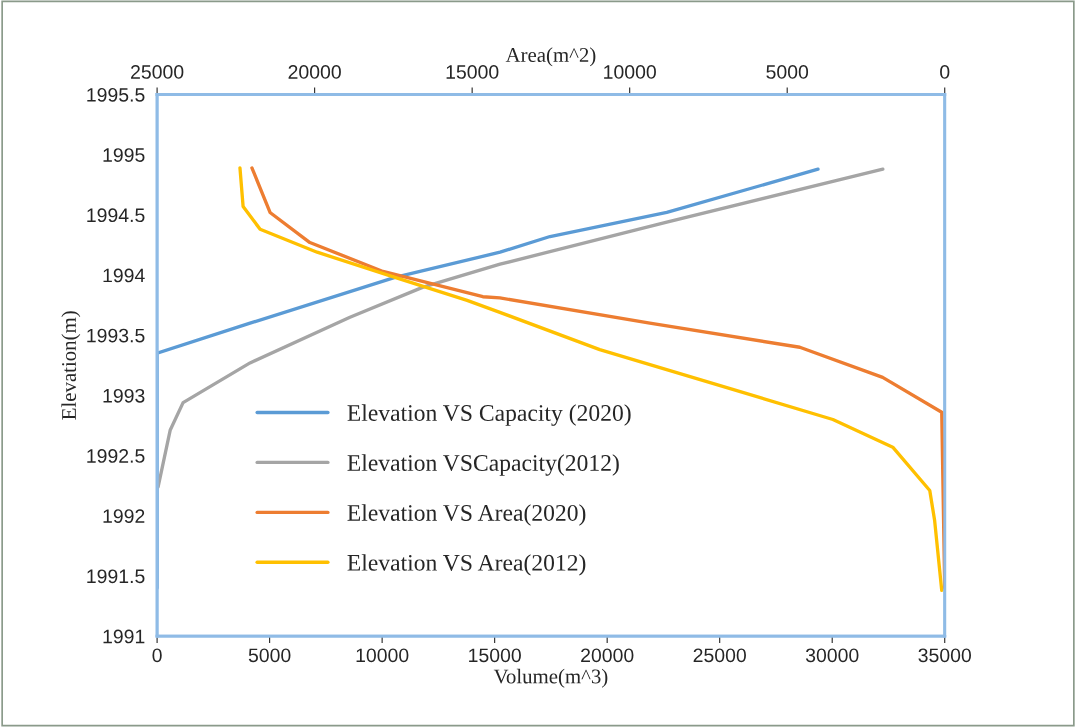 This screenshot has width=1076, height=727. I want to click on legend-label: Elevation VS Capacity (2020), so click(489, 415).